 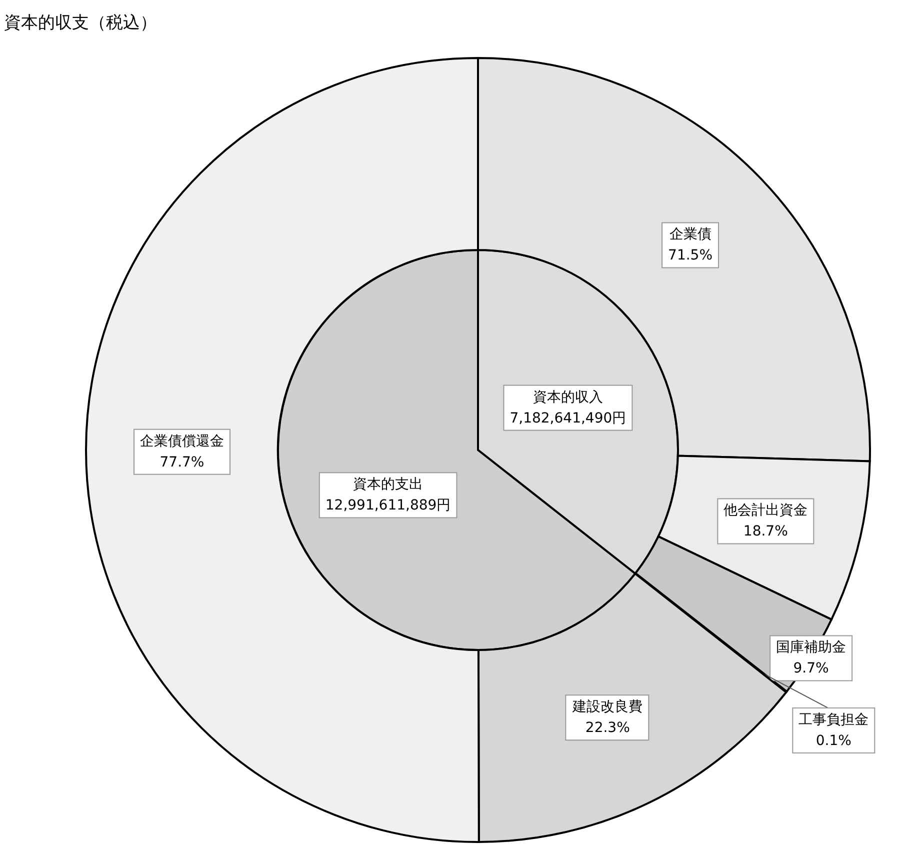 What do you see at coordinates (388, 484) in the screenshot?
I see `slice-label: 資本的支出` at bounding box center [388, 484].